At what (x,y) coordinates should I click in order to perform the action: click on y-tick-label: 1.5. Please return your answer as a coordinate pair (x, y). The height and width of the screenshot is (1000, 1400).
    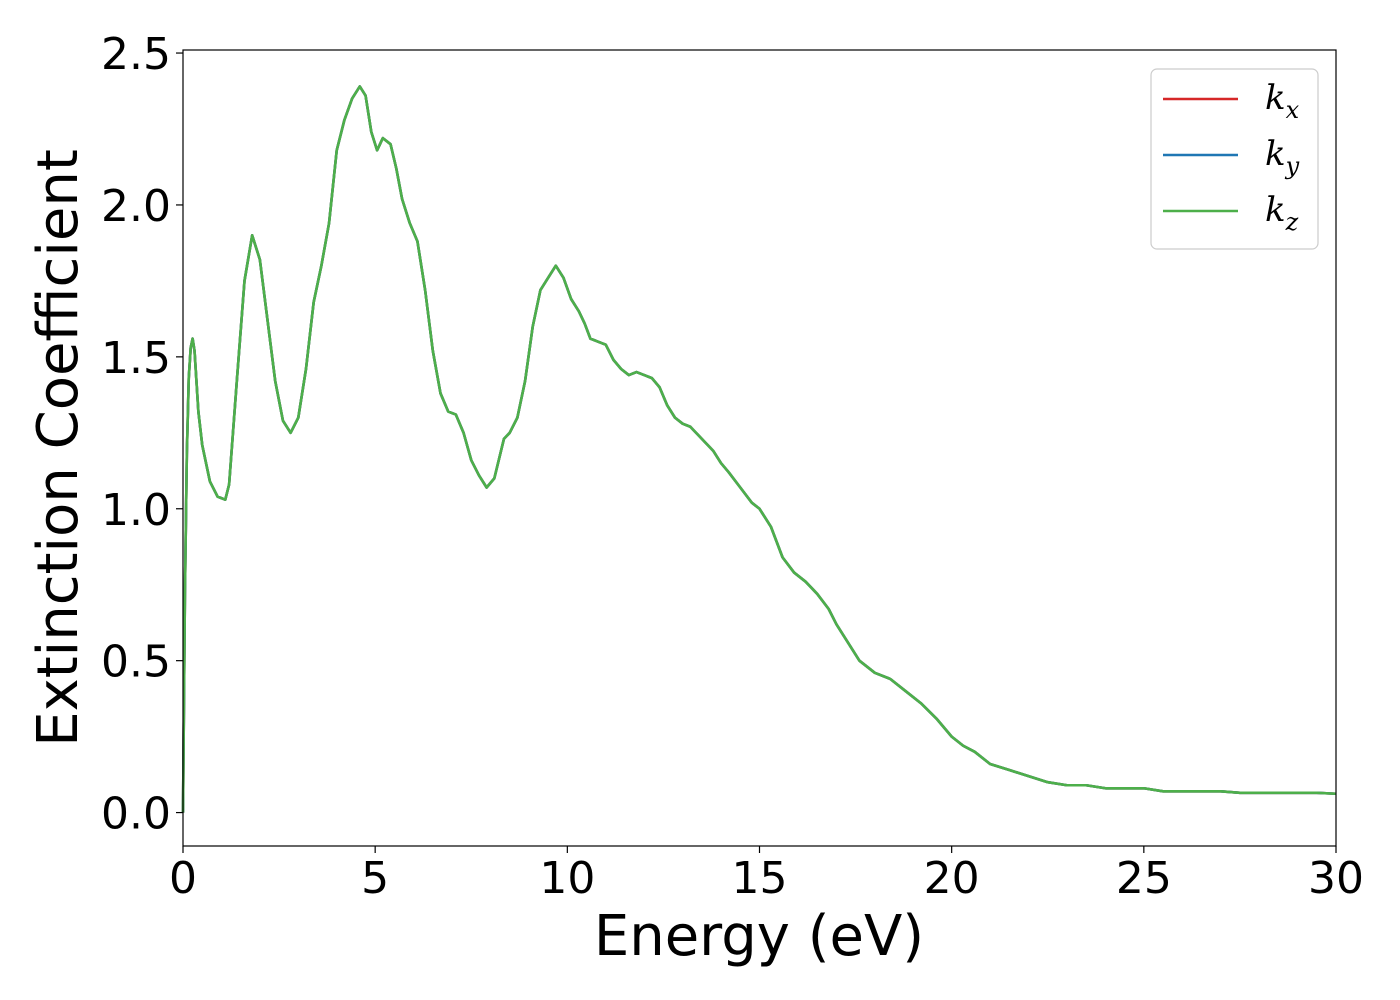
    Looking at the image, I should click on (136, 358).